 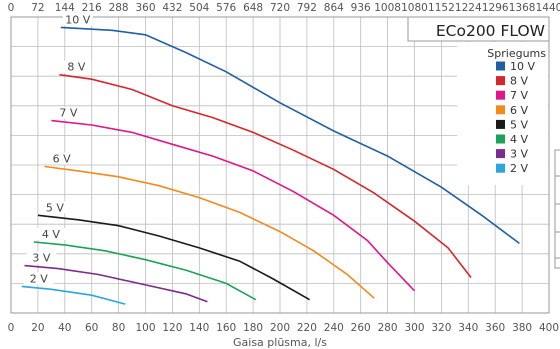 I want to click on series-line-3v, so click(x=116, y=283).